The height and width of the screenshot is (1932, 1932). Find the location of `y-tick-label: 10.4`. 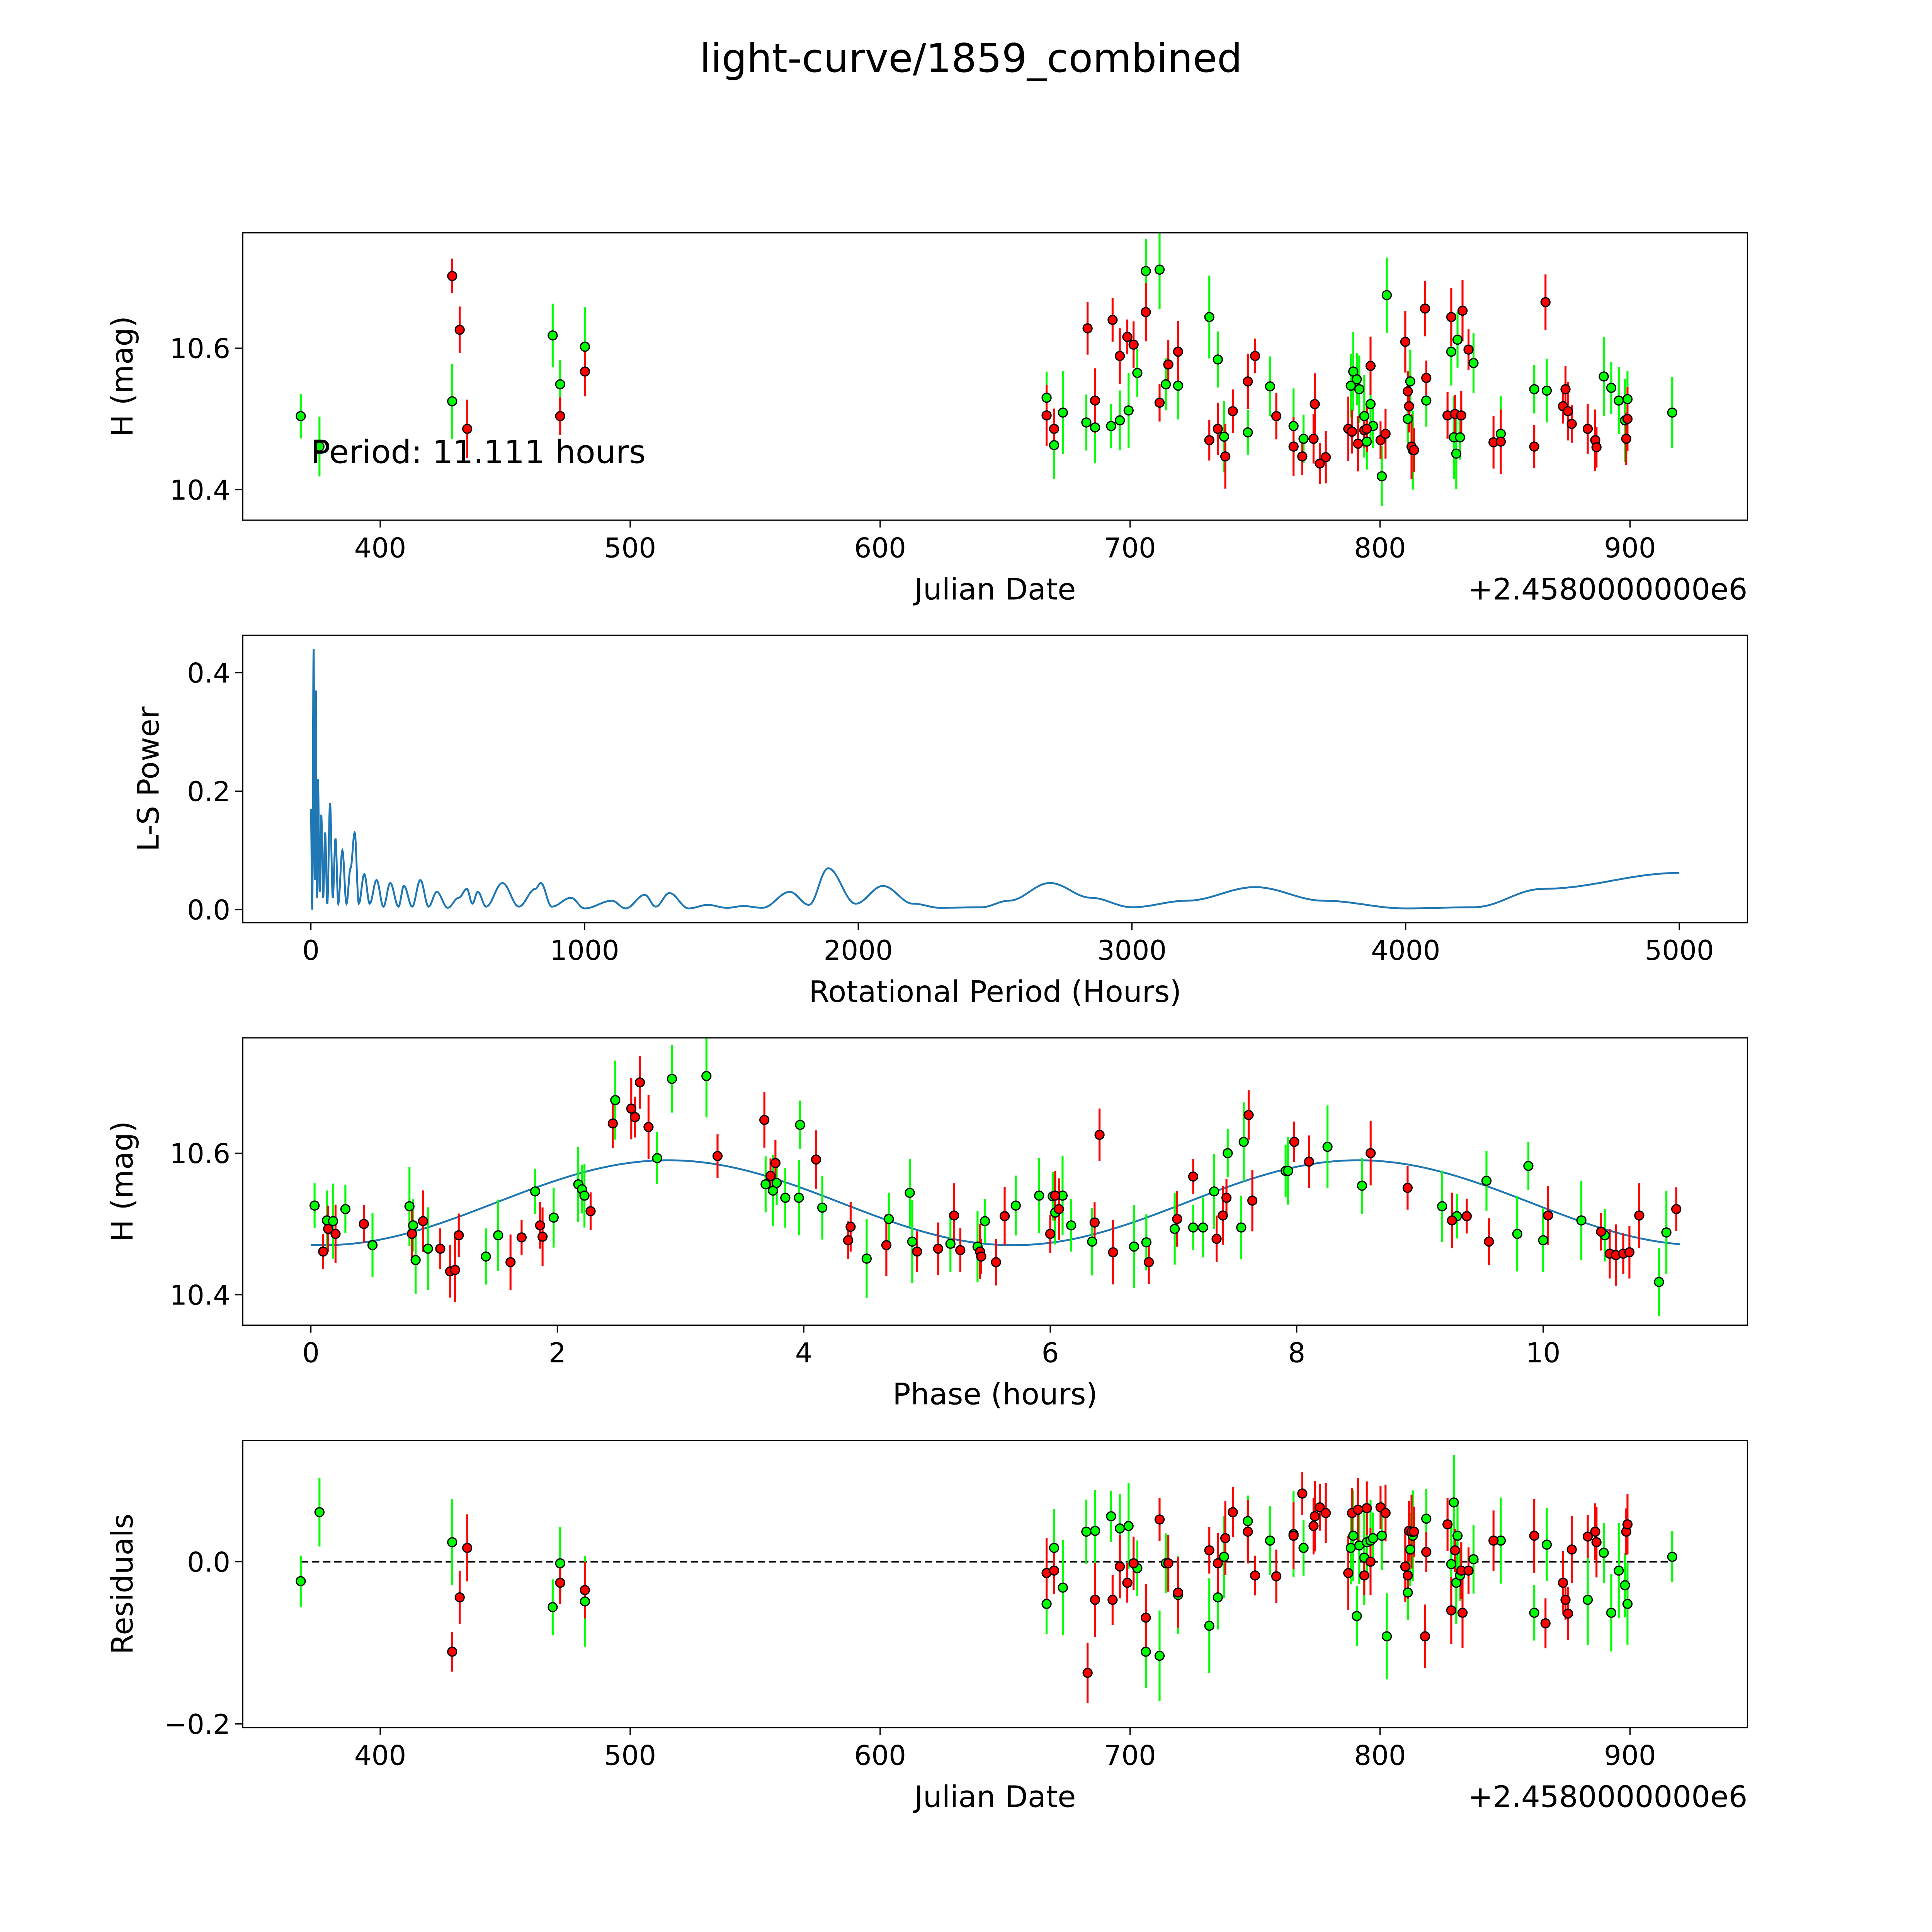

y-tick-label: 10.4 is located at coordinates (200, 490).